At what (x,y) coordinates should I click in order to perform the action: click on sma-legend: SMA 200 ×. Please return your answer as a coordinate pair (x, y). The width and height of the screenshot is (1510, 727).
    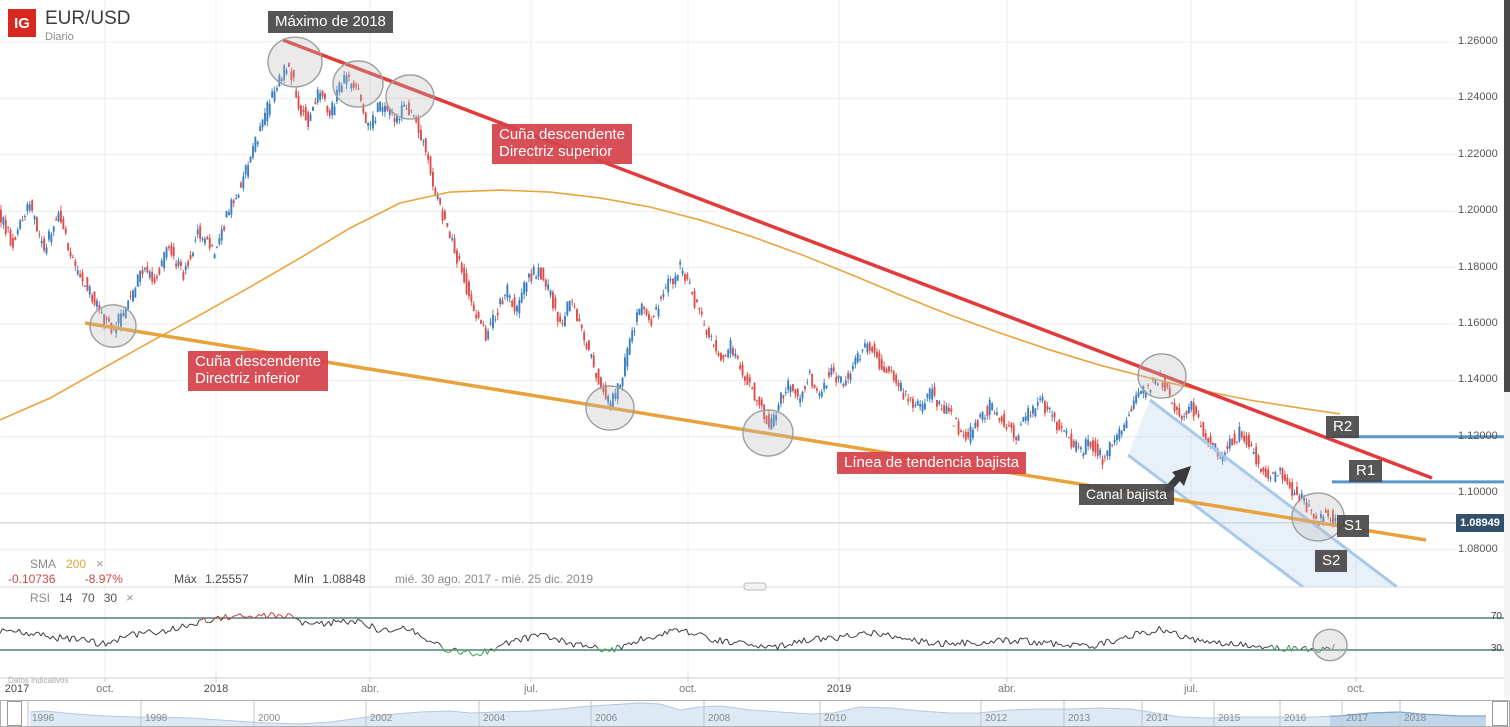
    Looking at the image, I should click on (67, 563).